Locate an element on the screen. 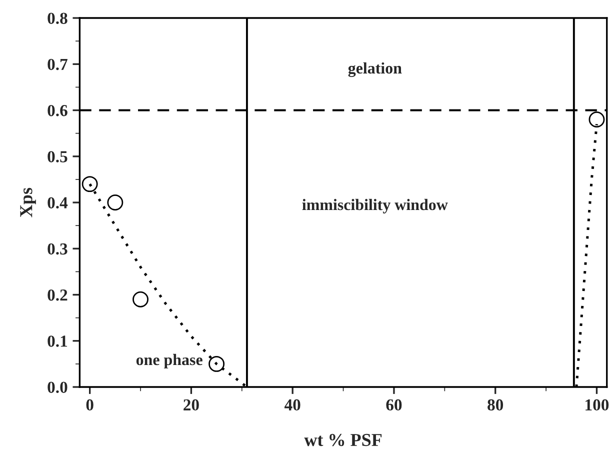  y-tick-label: 0.0 is located at coordinates (58, 388).